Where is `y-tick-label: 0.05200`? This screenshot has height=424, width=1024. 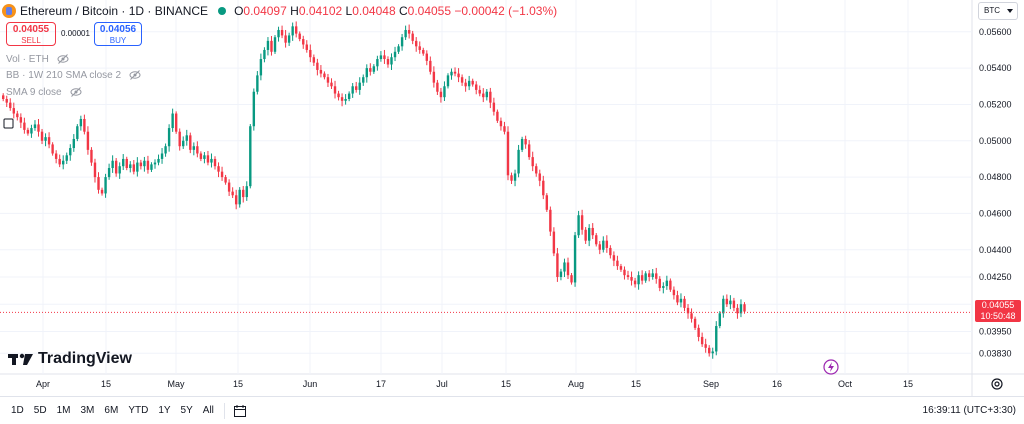 y-tick-label: 0.05200 is located at coordinates (995, 104).